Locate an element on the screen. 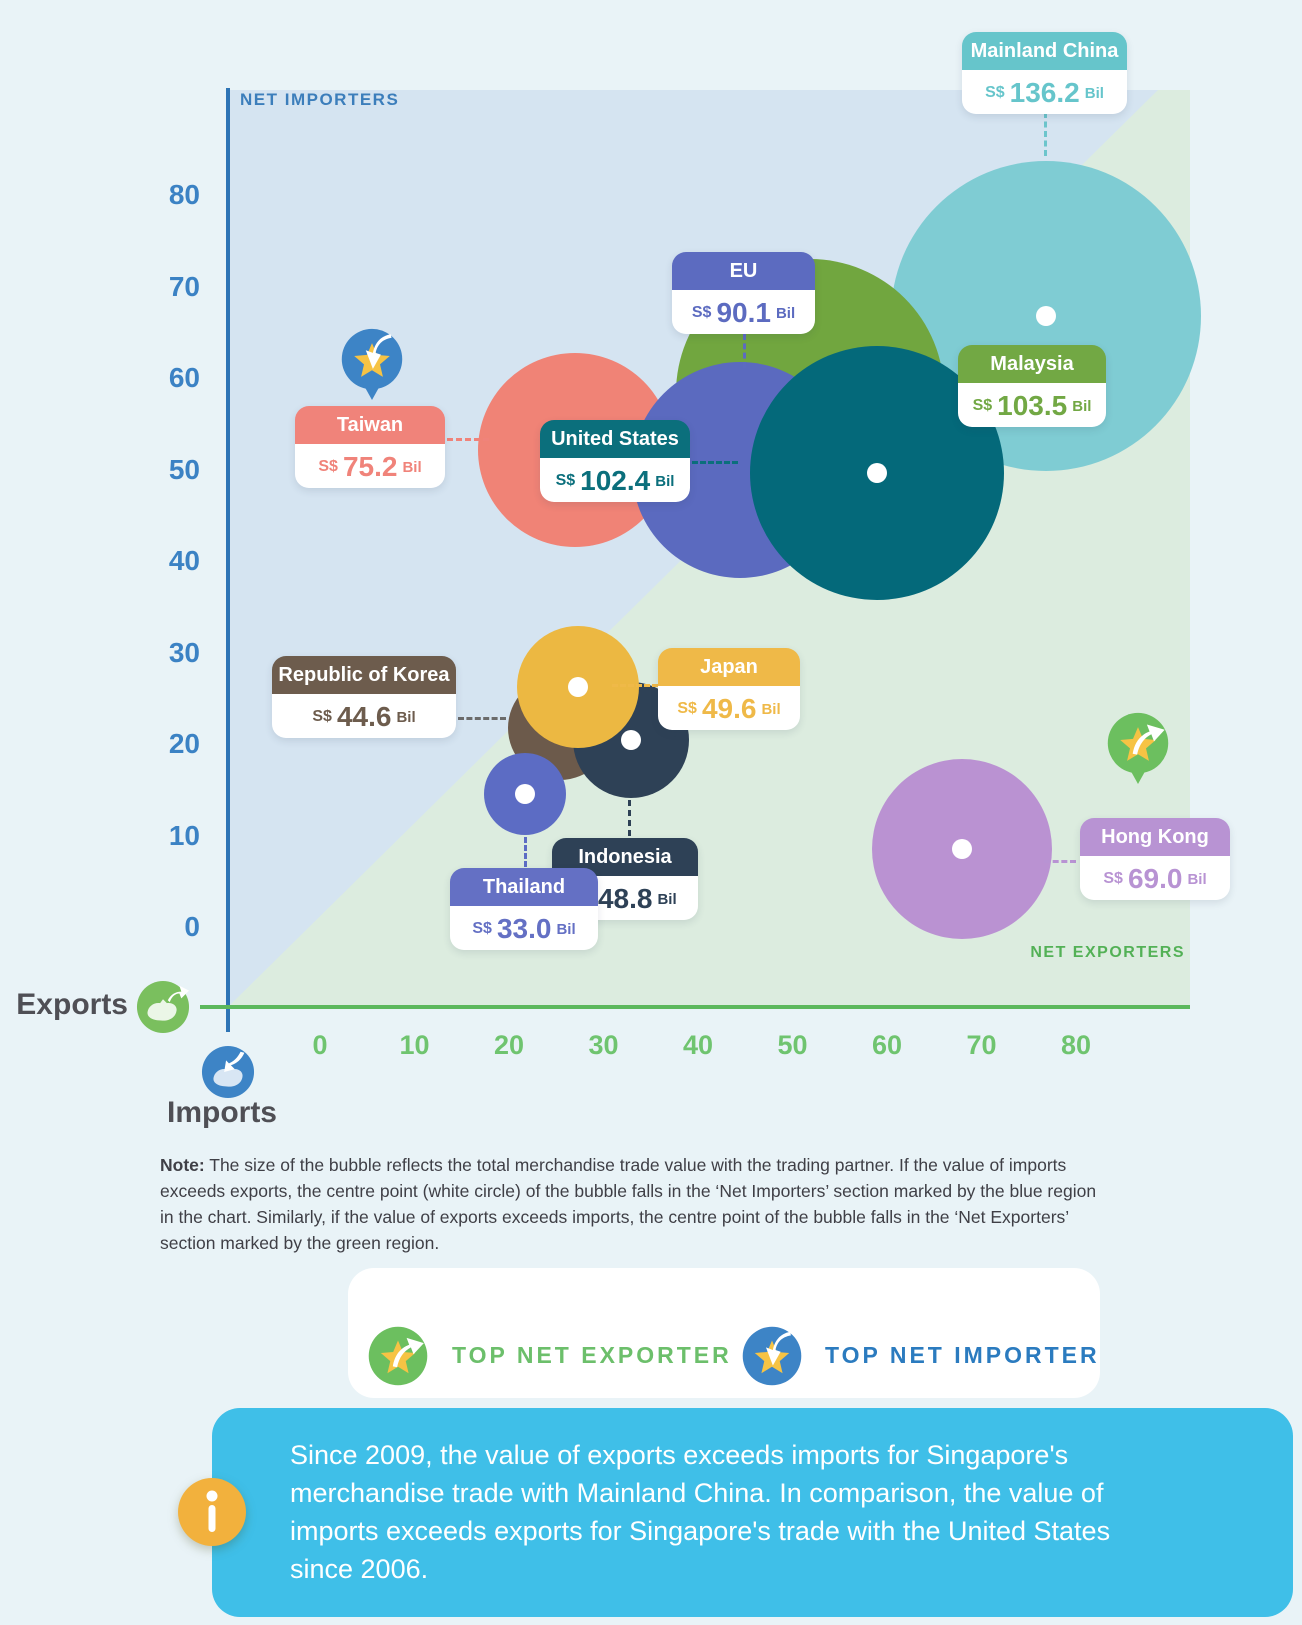 The width and height of the screenshot is (1302, 1625). x-tick-10: 10 is located at coordinates (414, 1045).